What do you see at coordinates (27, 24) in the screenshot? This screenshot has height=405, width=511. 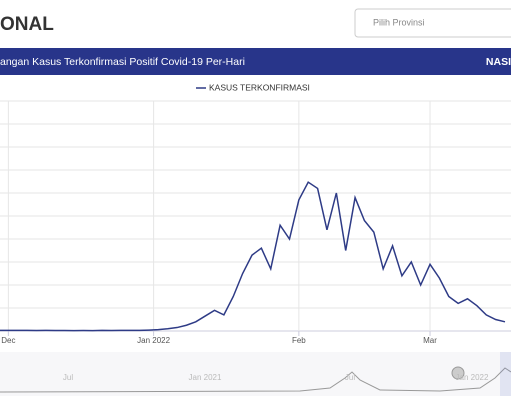 I see `header-title: ONAL` at bounding box center [27, 24].